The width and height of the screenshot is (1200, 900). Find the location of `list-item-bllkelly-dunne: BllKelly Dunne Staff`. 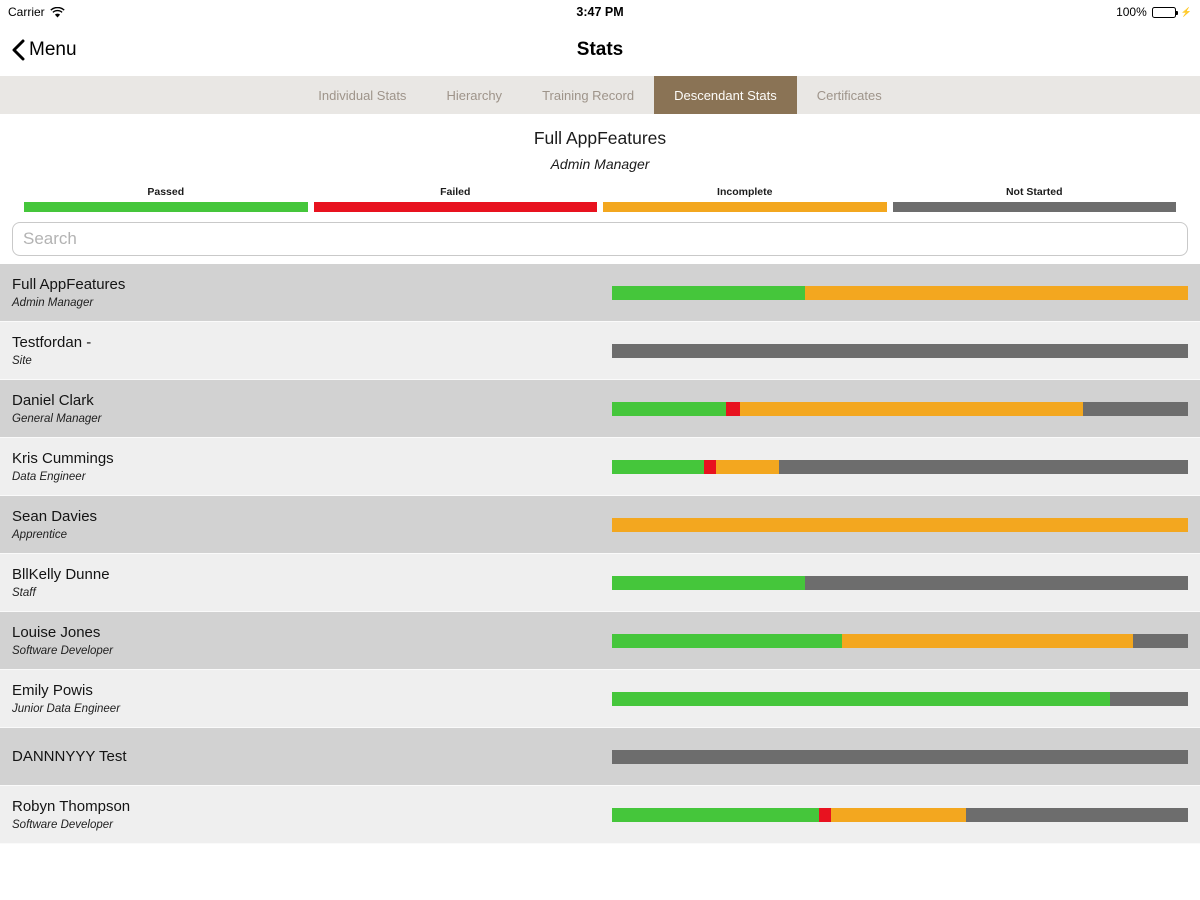

list-item-bllkelly-dunne: BllKelly Dunne Staff is located at coordinates (600, 583).